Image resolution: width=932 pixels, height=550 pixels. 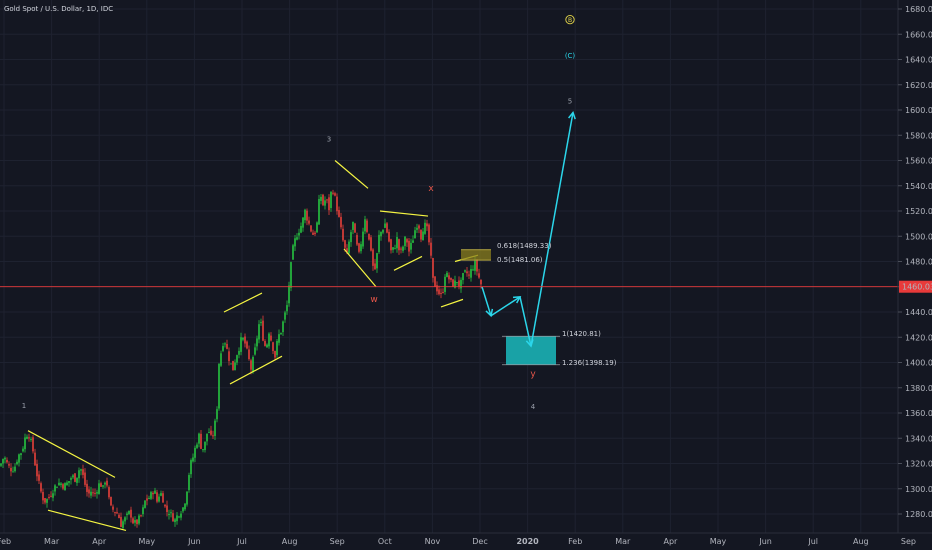 What do you see at coordinates (918, 262) in the screenshot?
I see `price-tick-label: 1480.00` at bounding box center [918, 262].